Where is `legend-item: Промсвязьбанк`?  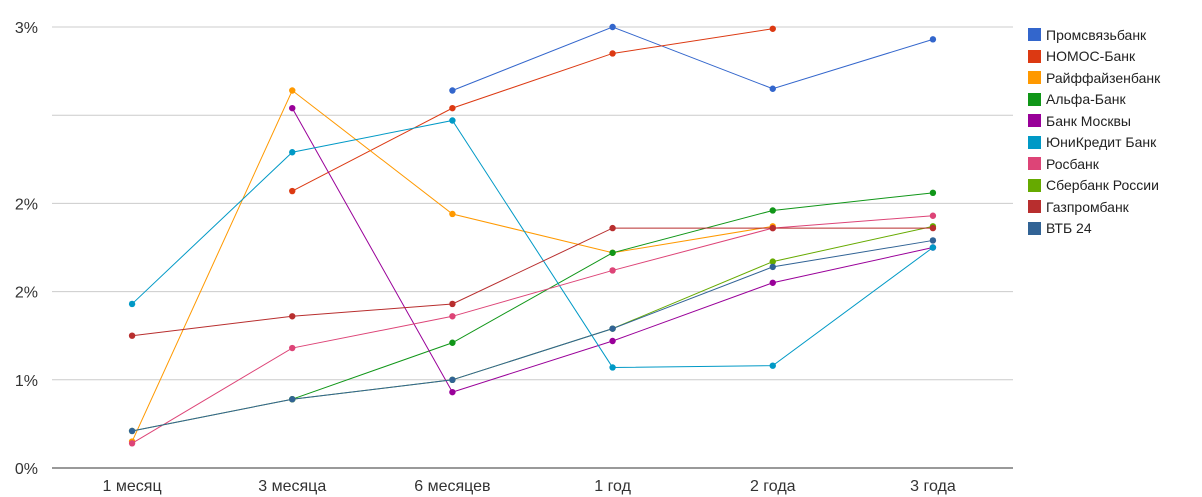 legend-item: Промсвязьбанк is located at coordinates (1094, 35).